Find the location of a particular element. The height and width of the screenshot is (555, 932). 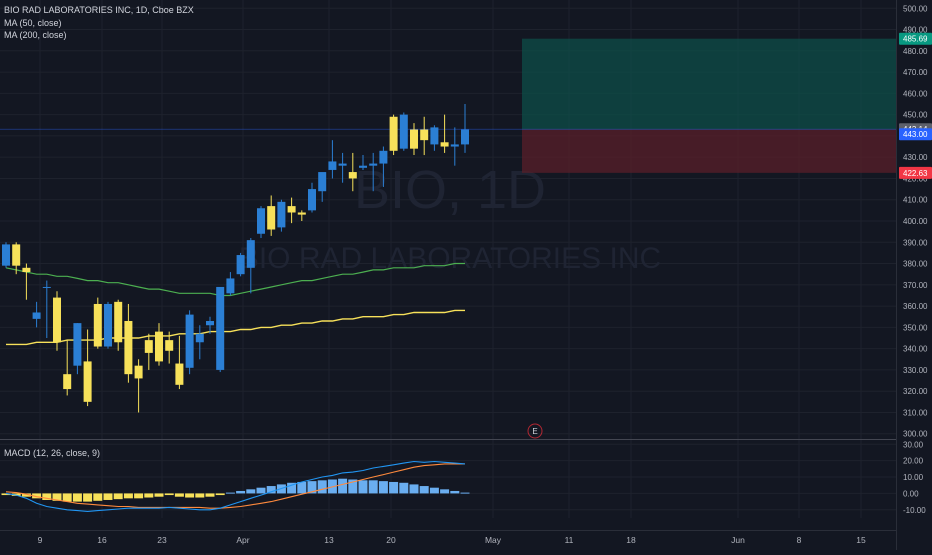

price-tick-label: 370.00 is located at coordinates (915, 285).